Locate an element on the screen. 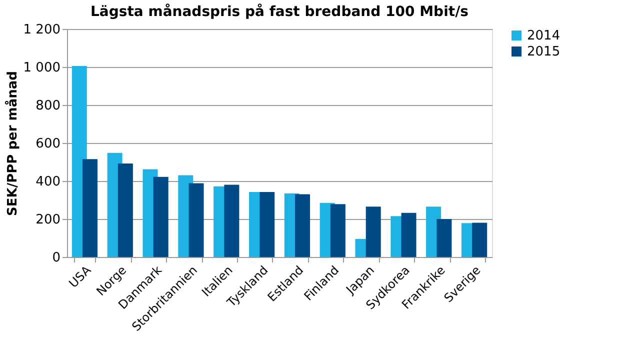 The image size is (640, 360). y-tick-label: 1 000 is located at coordinates (41, 68).